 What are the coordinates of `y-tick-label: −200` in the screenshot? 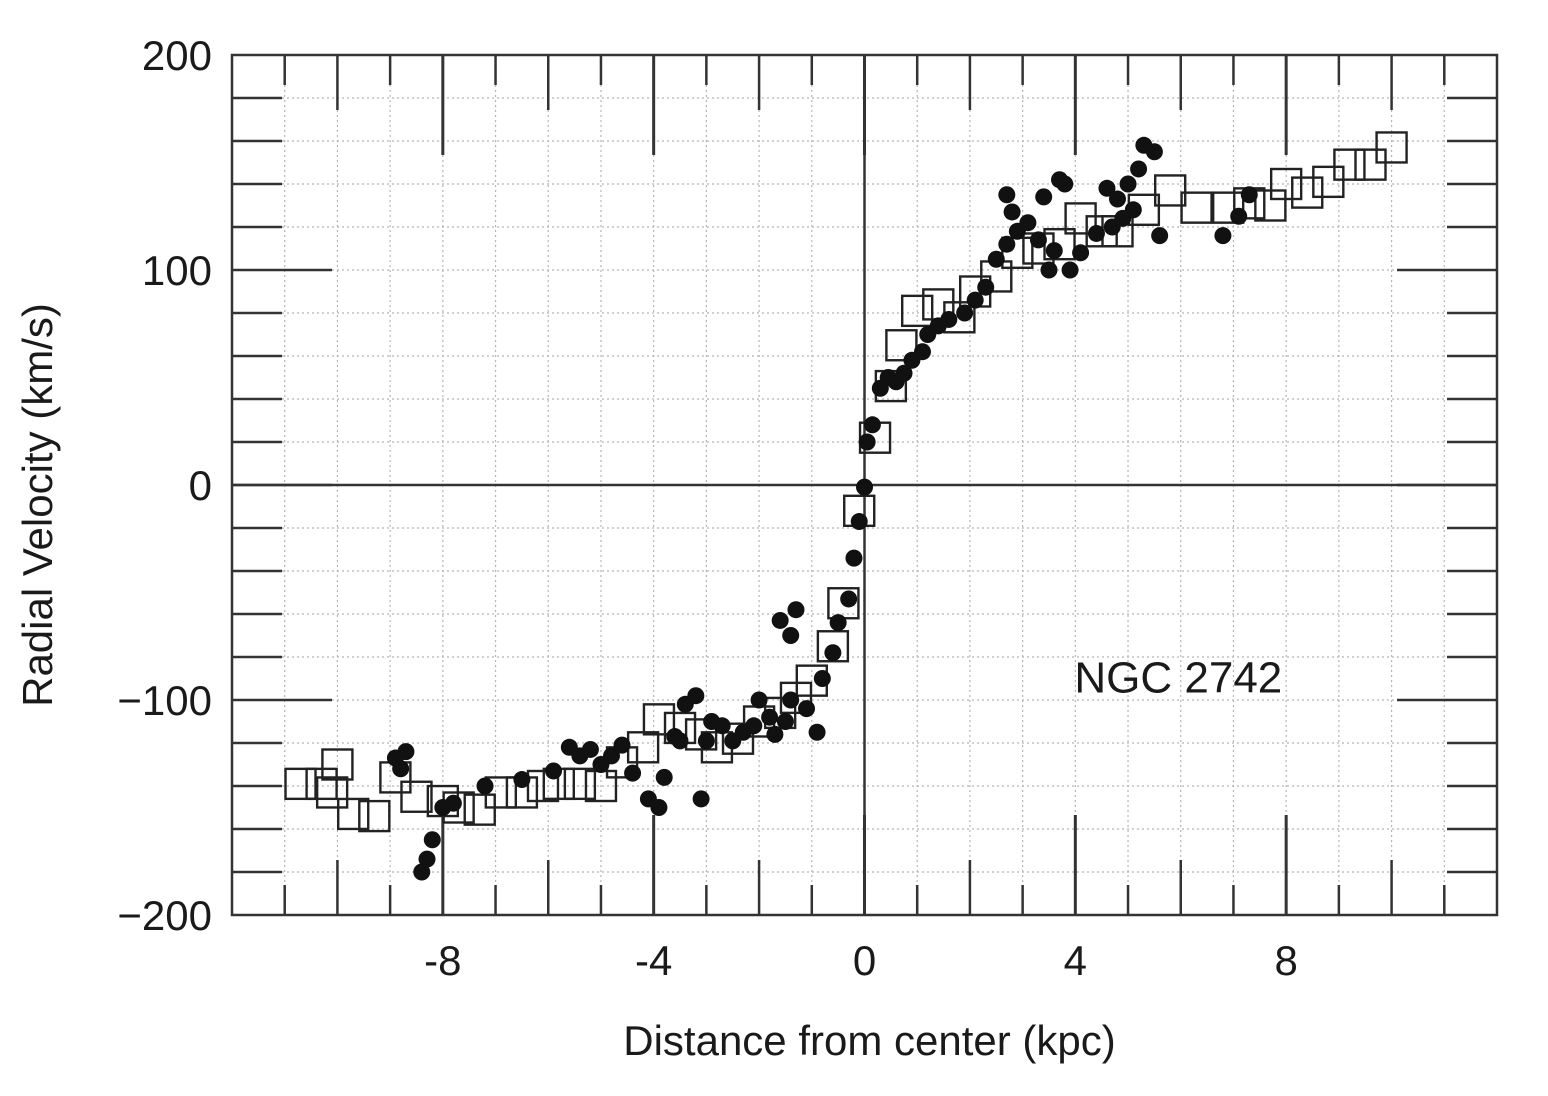 It's located at (164, 915).